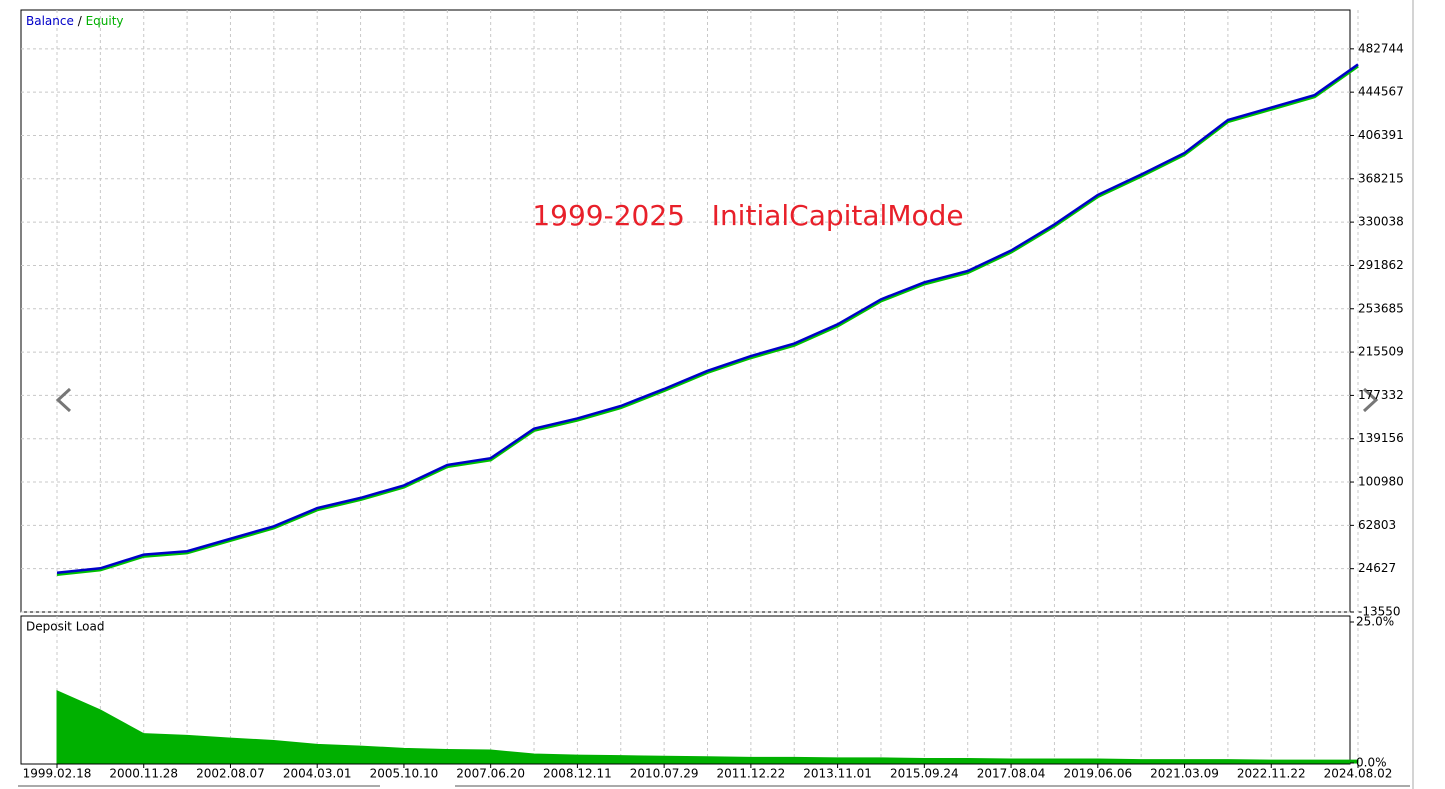 The width and height of the screenshot is (1445, 789). Describe the element at coordinates (1371, 763) in the screenshot. I see `y-tick-label: 0.0%` at that location.